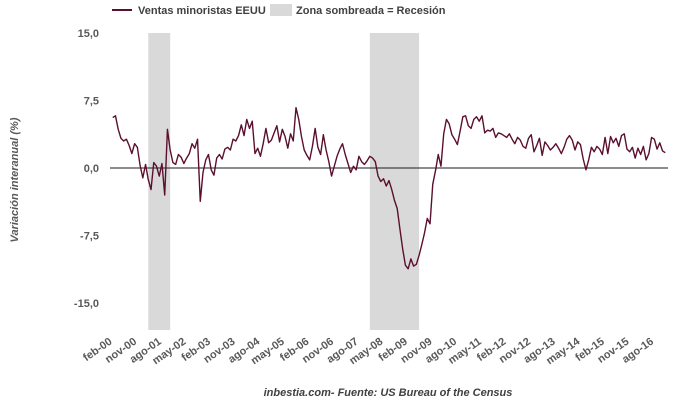 Image resolution: width=680 pixels, height=405 pixels. Describe the element at coordinates (88, 34) in the screenshot. I see `y-tick-label: 15,0` at that location.